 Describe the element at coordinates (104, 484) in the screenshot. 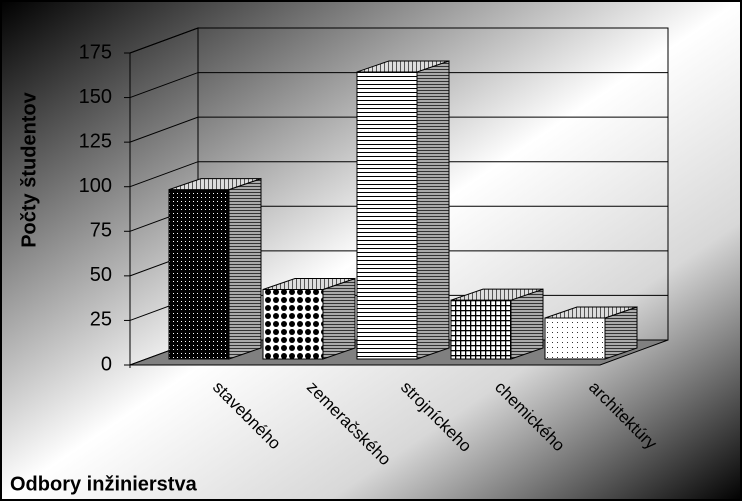

I see `x-axis-title: Odbory inžinierstva` at that location.